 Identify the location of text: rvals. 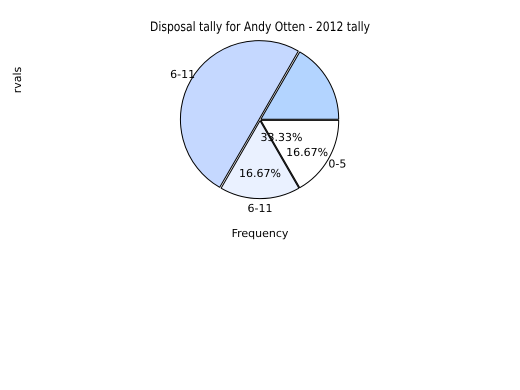
(17, 80).